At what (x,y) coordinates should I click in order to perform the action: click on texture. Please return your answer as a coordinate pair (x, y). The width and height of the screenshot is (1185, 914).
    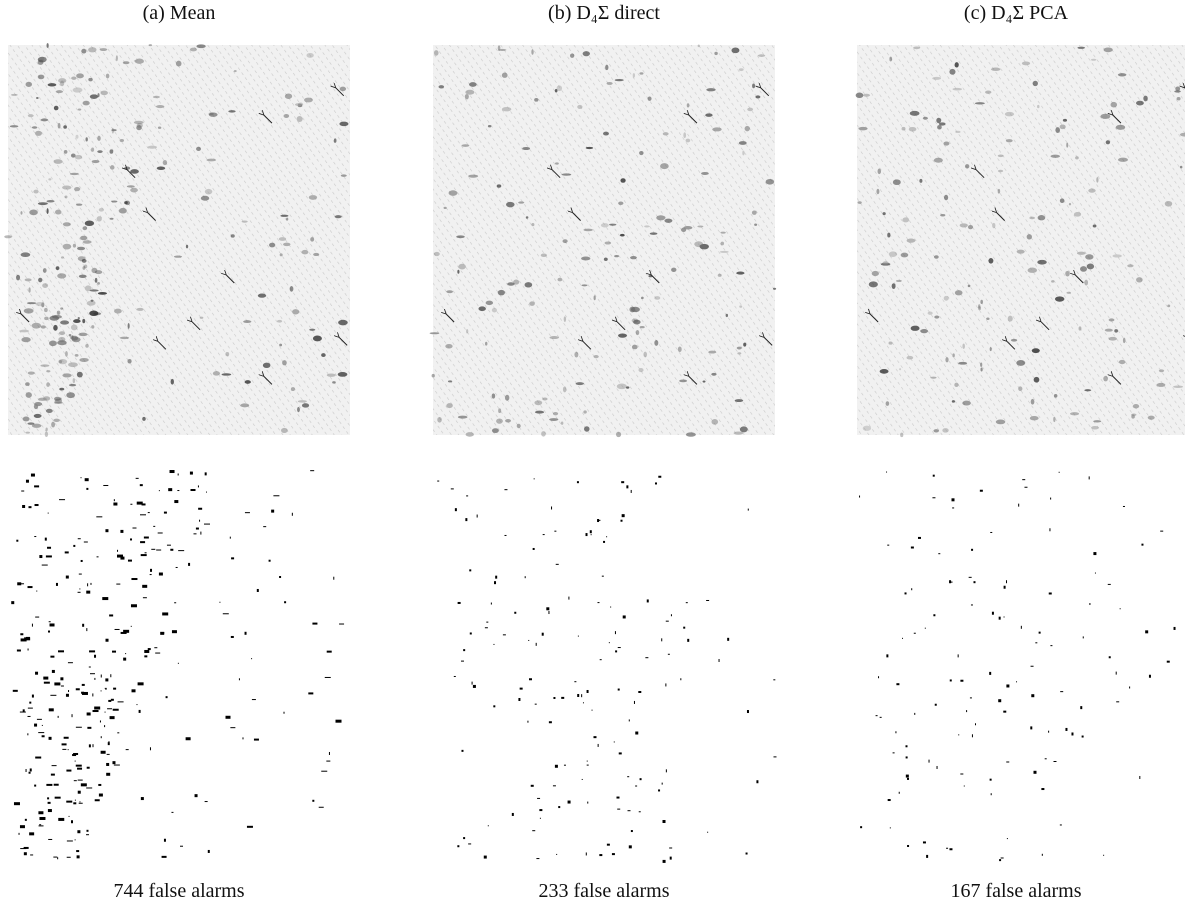
    Looking at the image, I should click on (1021, 240).